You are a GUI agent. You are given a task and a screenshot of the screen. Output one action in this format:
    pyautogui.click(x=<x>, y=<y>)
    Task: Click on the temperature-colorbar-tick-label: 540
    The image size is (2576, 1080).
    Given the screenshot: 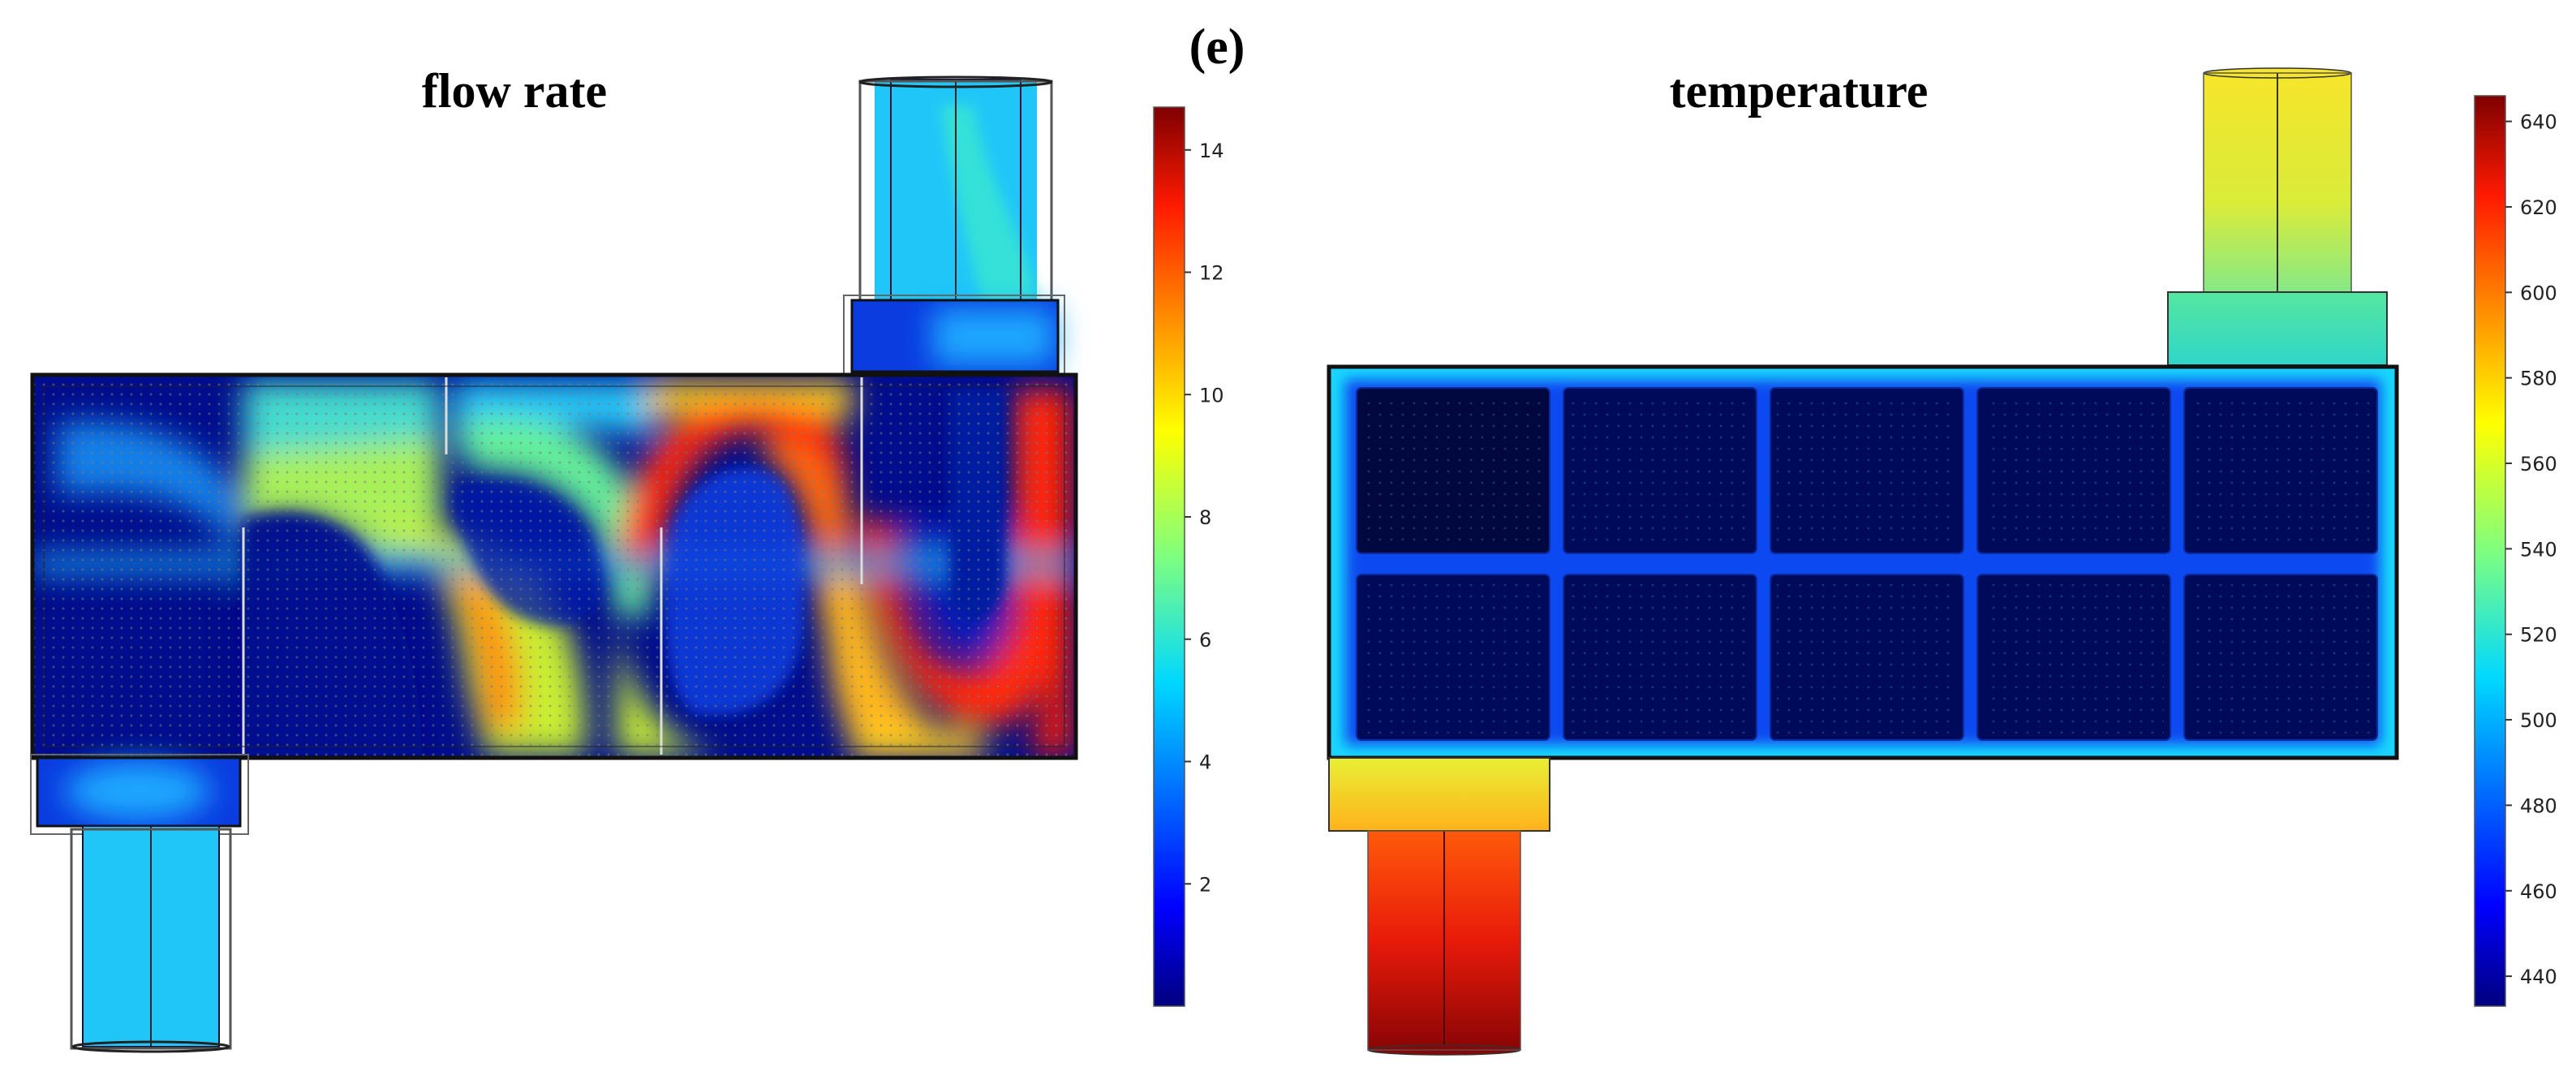 What is the action you would take?
    pyautogui.click(x=2538, y=549)
    